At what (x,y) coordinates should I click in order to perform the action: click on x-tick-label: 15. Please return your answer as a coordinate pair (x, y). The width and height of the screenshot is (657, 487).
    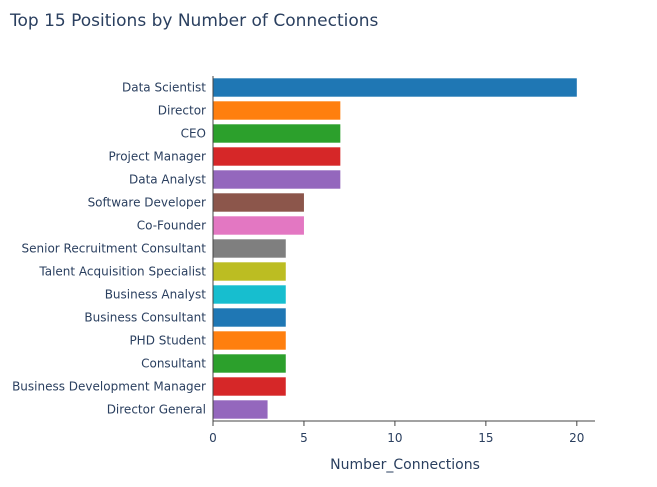
    Looking at the image, I should click on (485, 438).